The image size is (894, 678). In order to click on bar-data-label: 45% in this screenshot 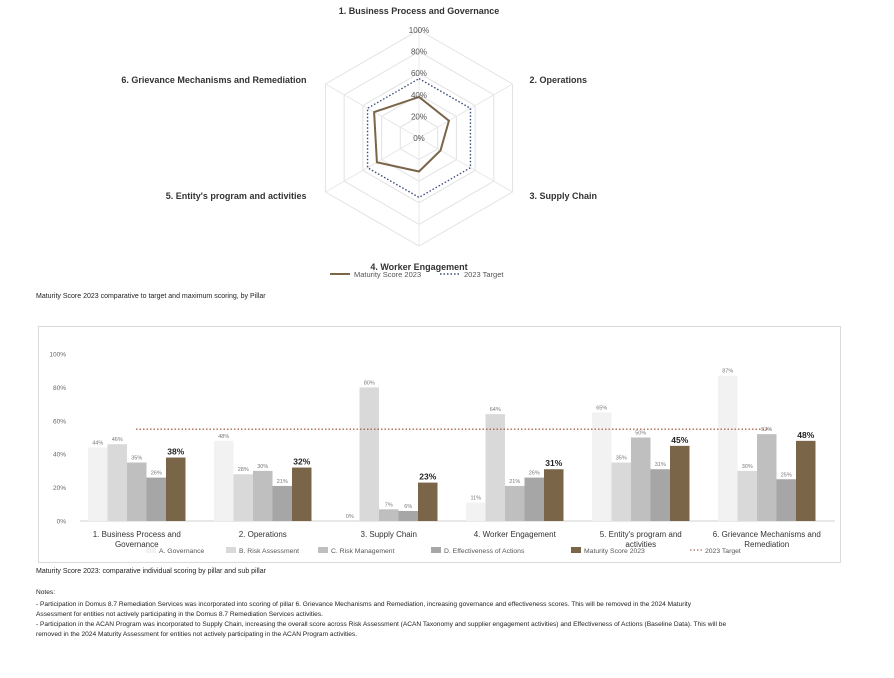, I will do `click(679, 440)`.